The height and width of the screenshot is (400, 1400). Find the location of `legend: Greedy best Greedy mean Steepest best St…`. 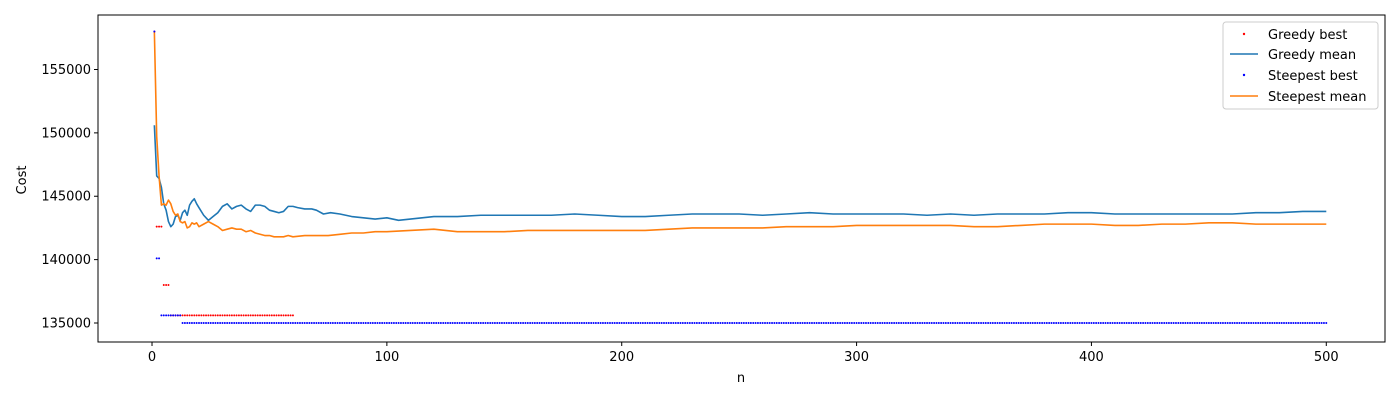

legend: Greedy best Greedy mean Steepest best St… is located at coordinates (1300, 65).